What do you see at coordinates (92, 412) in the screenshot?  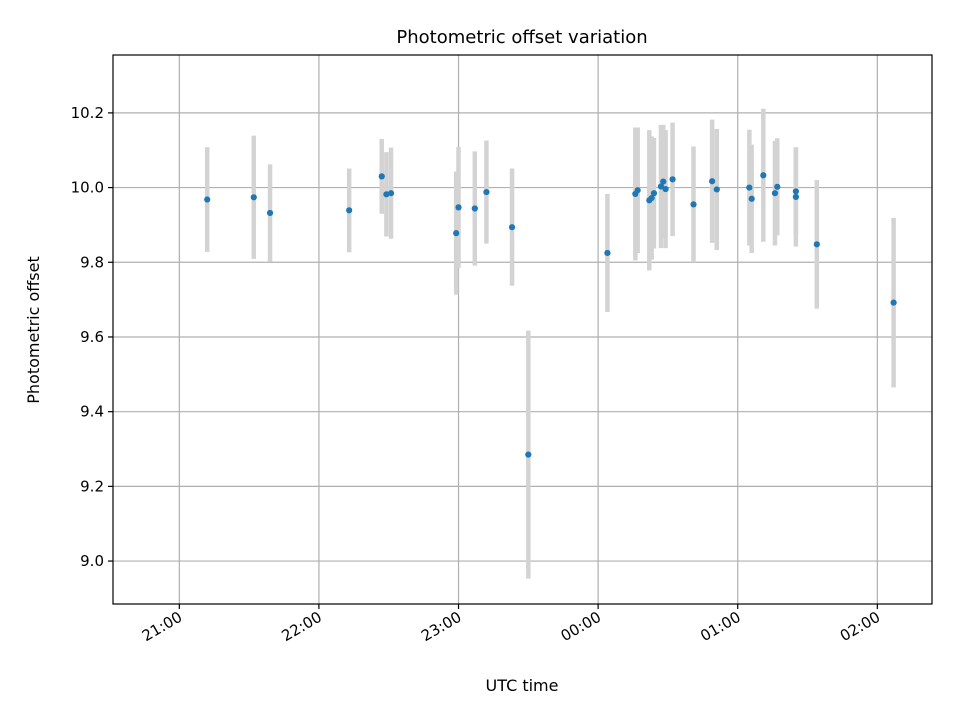 I see `y-tick-label: 9.4` at bounding box center [92, 412].